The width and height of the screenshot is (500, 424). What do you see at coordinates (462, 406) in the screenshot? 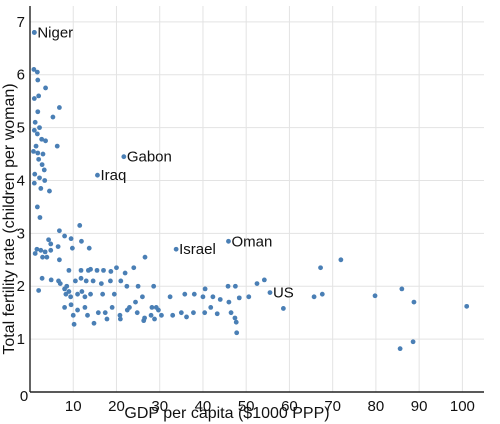
I see `x-tick-label: 100` at bounding box center [462, 406].